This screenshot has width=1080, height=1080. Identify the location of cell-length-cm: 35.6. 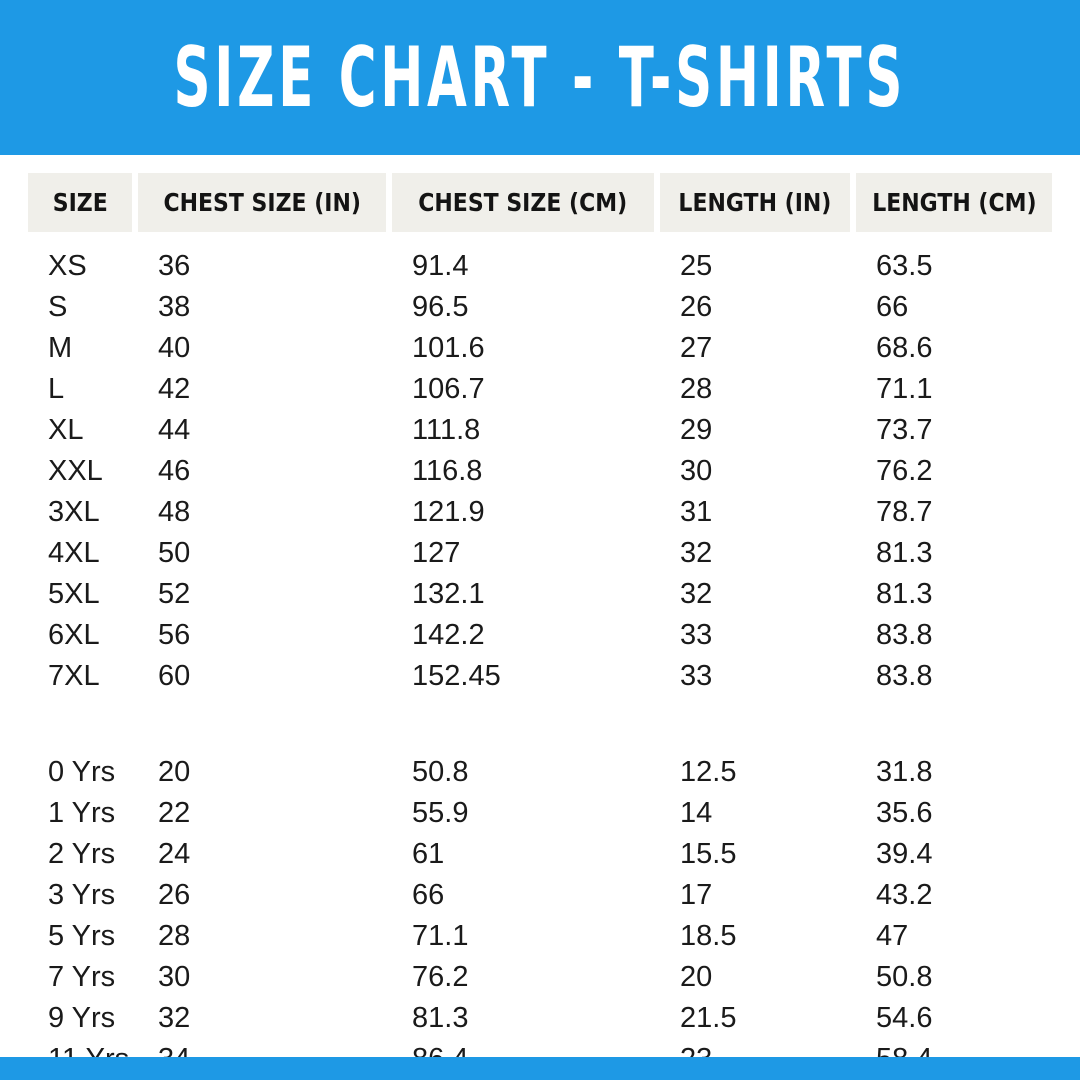
(904, 813).